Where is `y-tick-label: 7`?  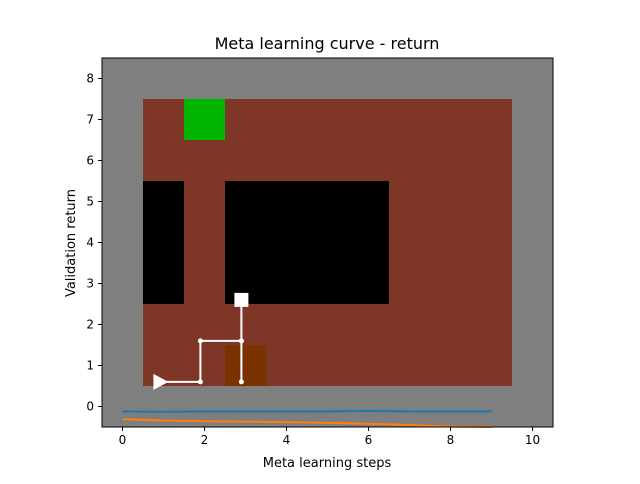 y-tick-label: 7 is located at coordinates (90, 120).